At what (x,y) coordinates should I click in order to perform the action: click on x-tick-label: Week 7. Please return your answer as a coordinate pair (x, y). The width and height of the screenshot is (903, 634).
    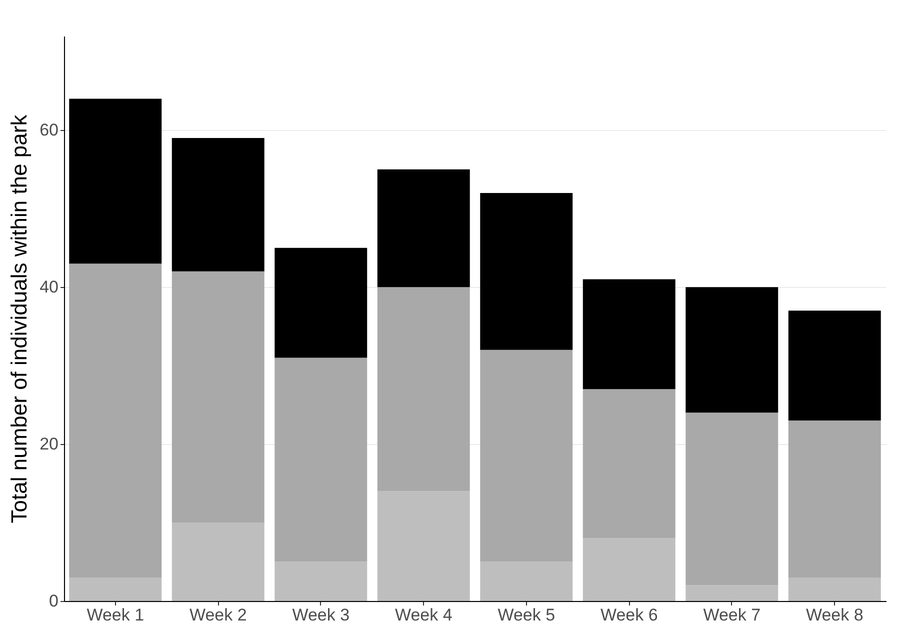
    Looking at the image, I should click on (732, 615).